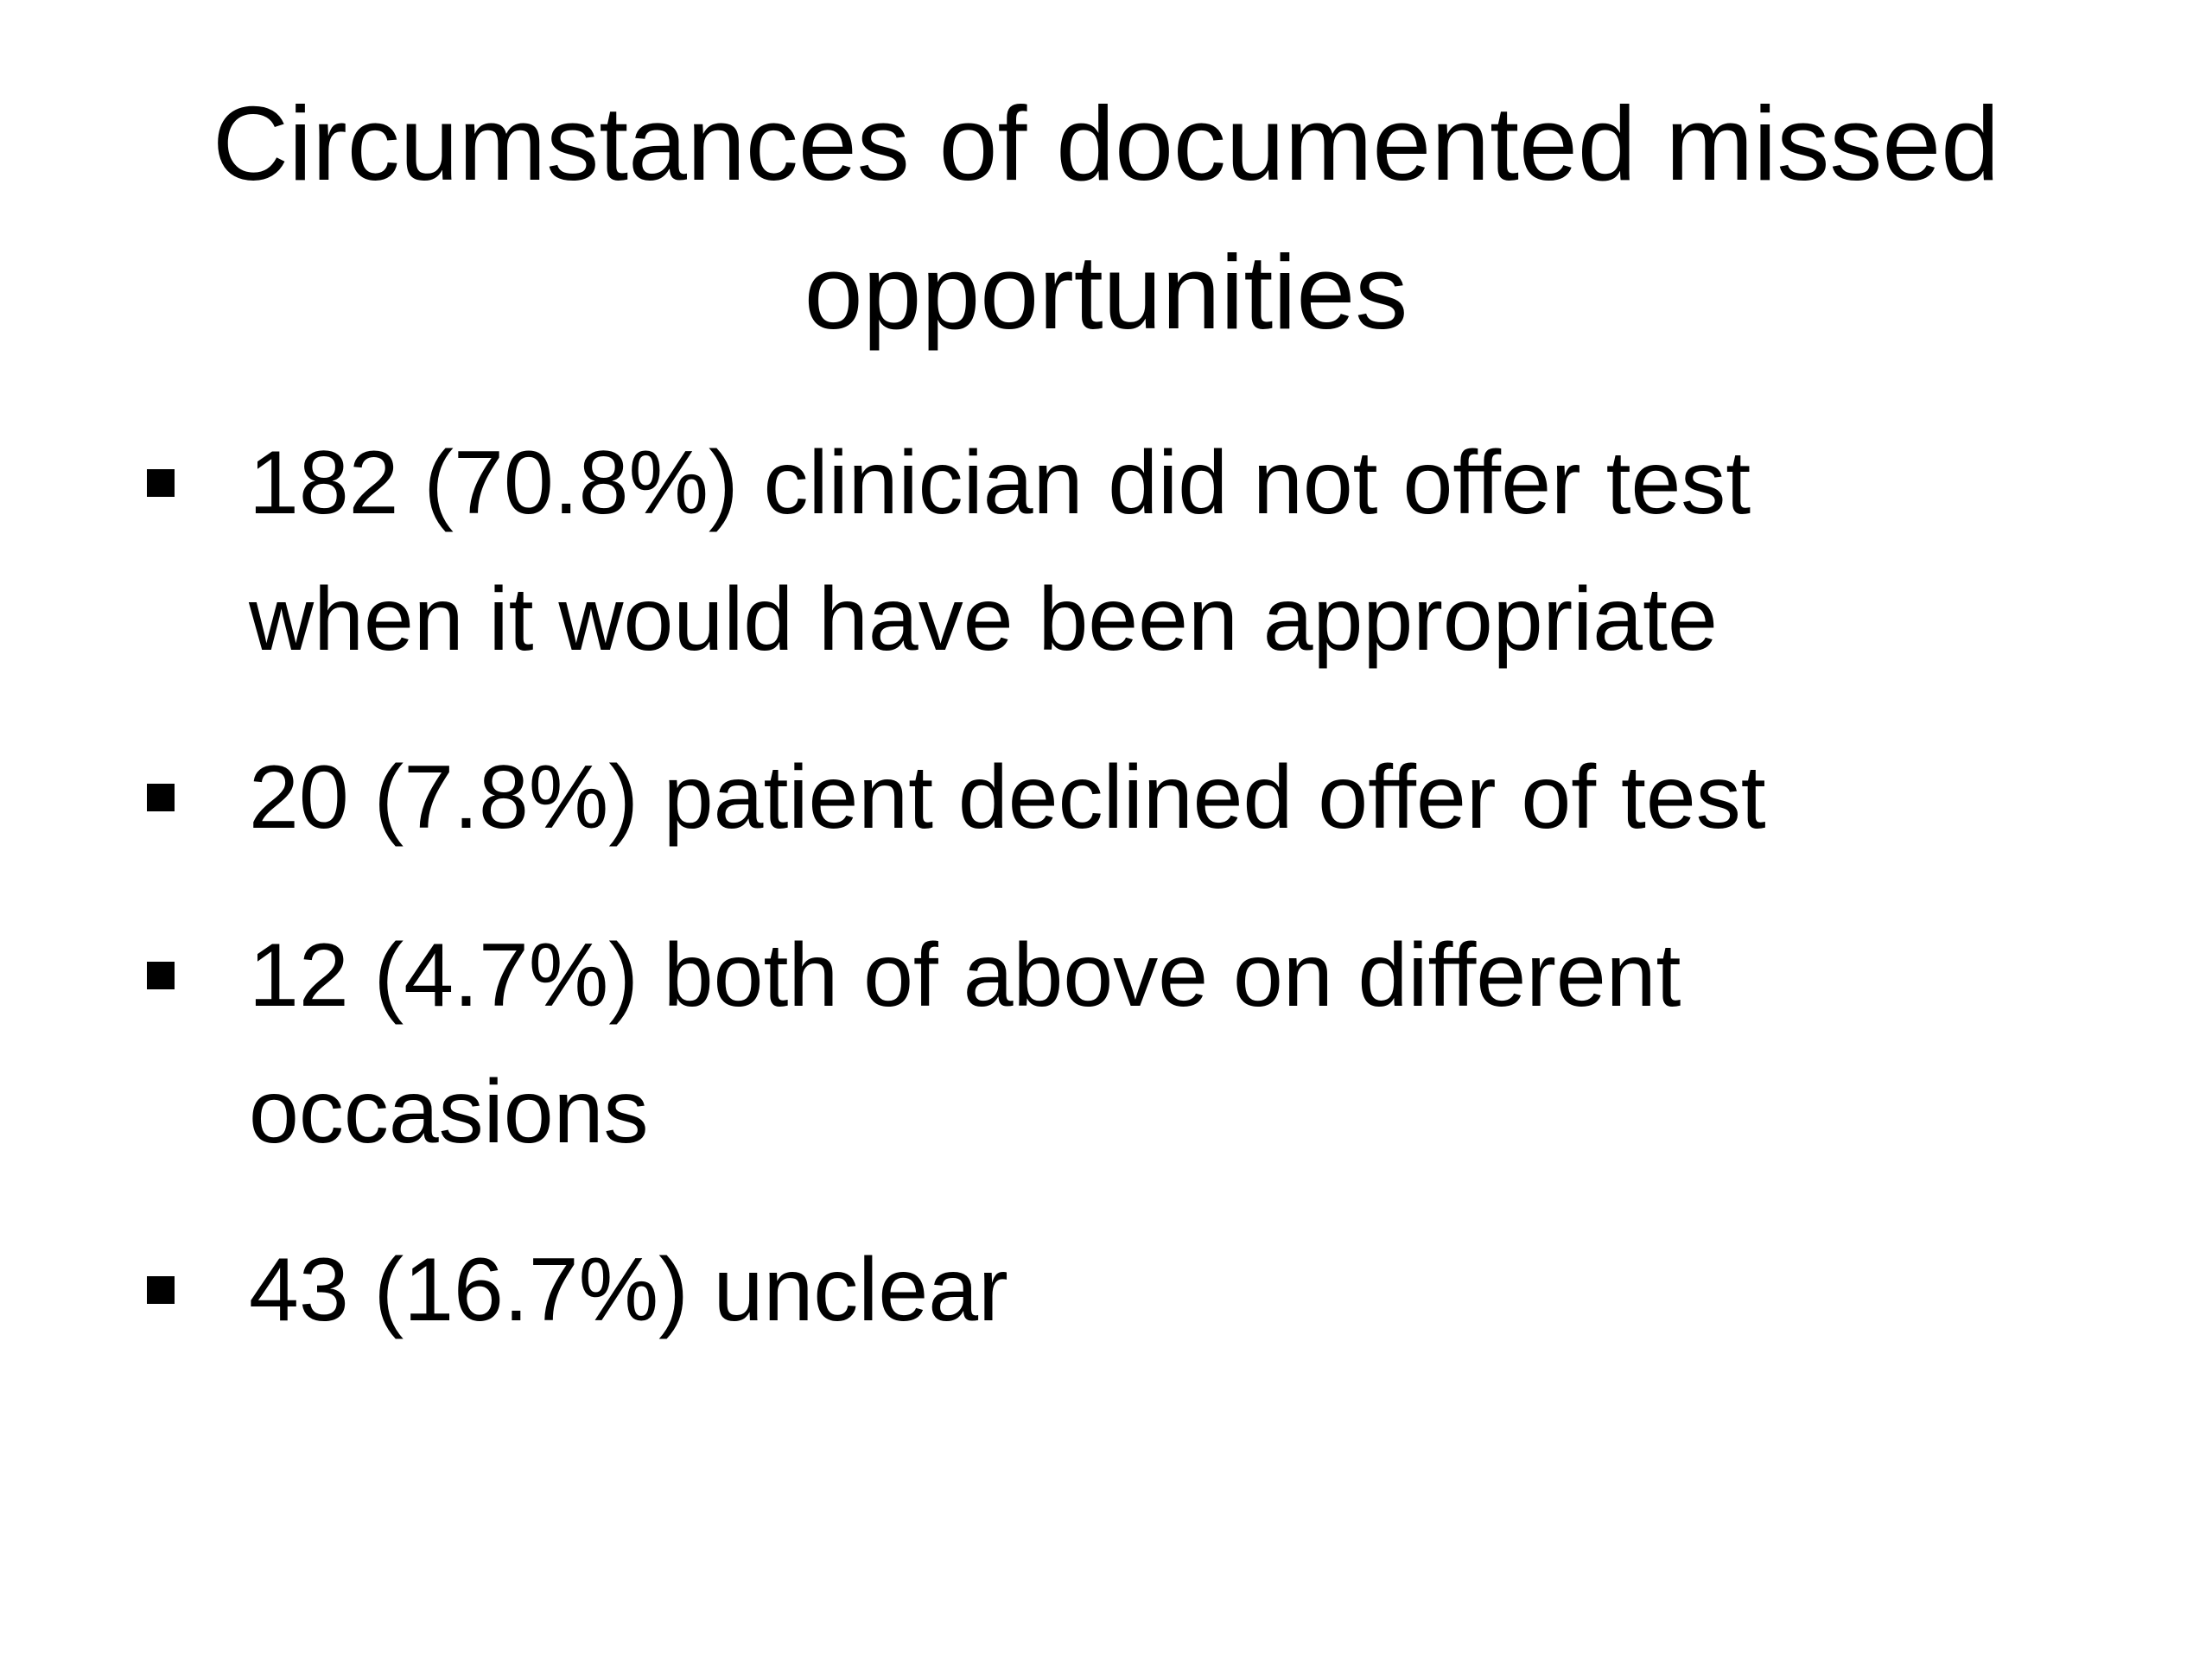  What do you see at coordinates (1106, 1290) in the screenshot?
I see `bullet-item: 43 (16.7%) unclear` at bounding box center [1106, 1290].